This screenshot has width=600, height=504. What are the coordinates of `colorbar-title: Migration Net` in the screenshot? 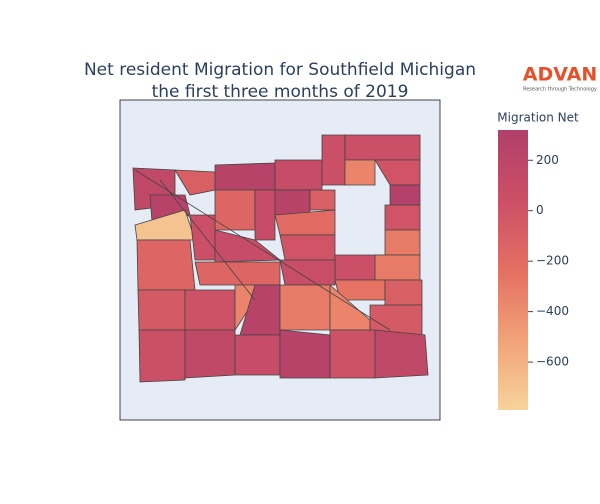 It's located at (538, 118).